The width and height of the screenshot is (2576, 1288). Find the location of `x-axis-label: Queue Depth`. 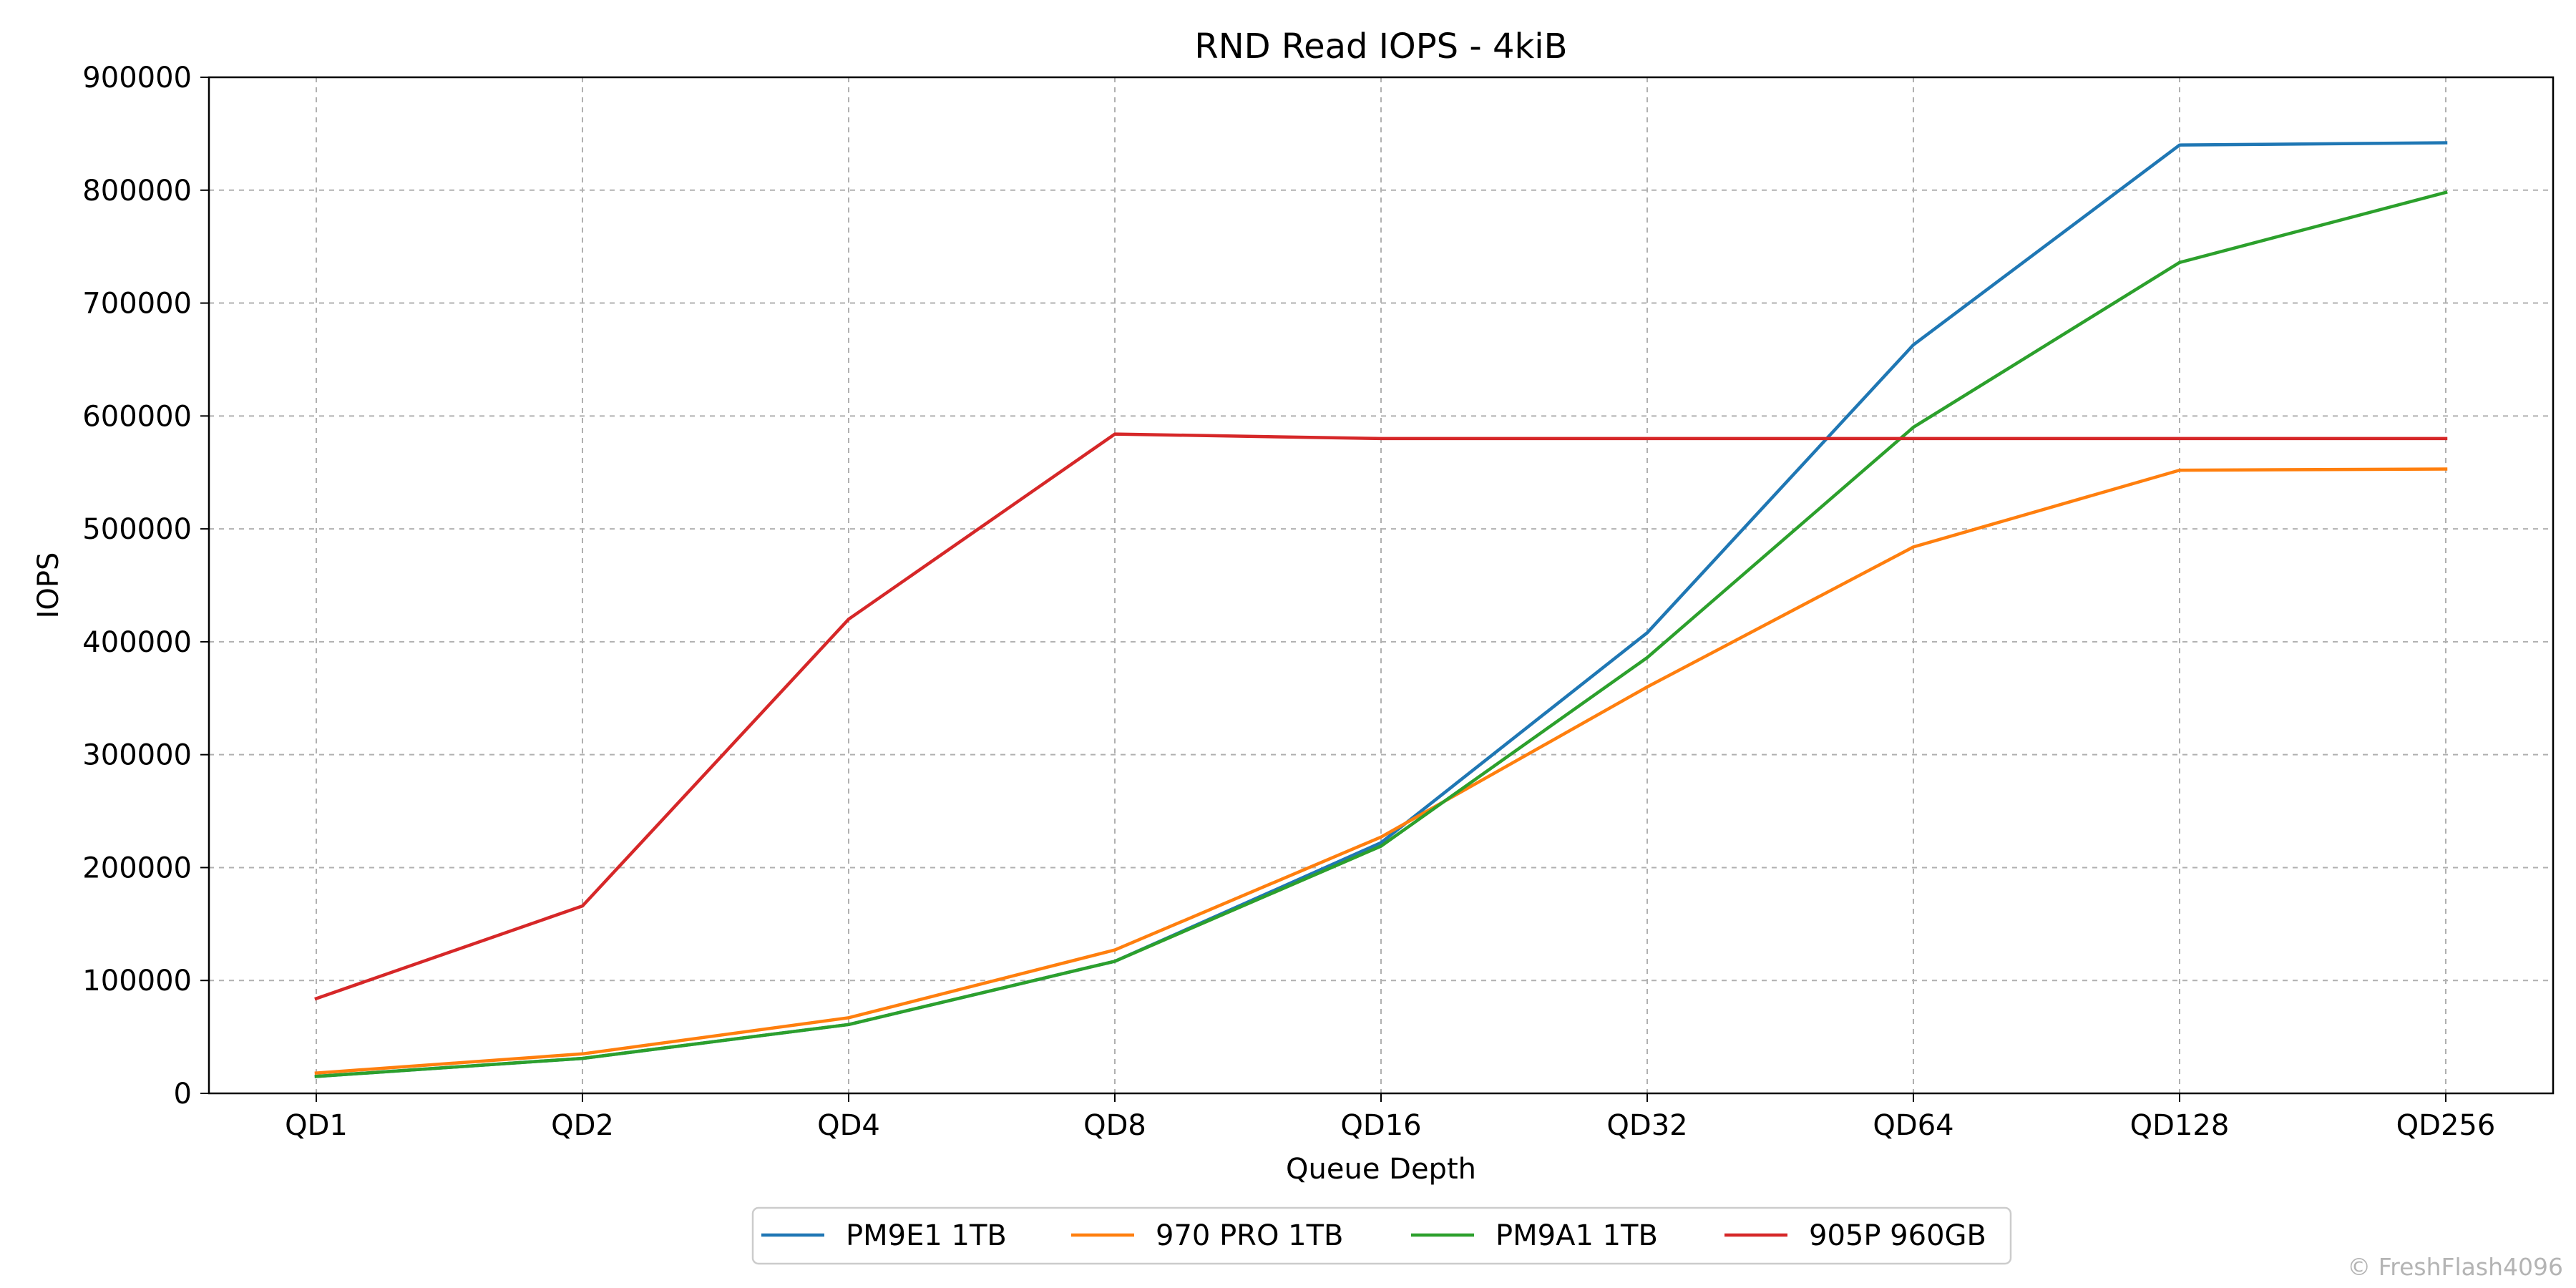

x-axis-label: Queue Depth is located at coordinates (1381, 1169).